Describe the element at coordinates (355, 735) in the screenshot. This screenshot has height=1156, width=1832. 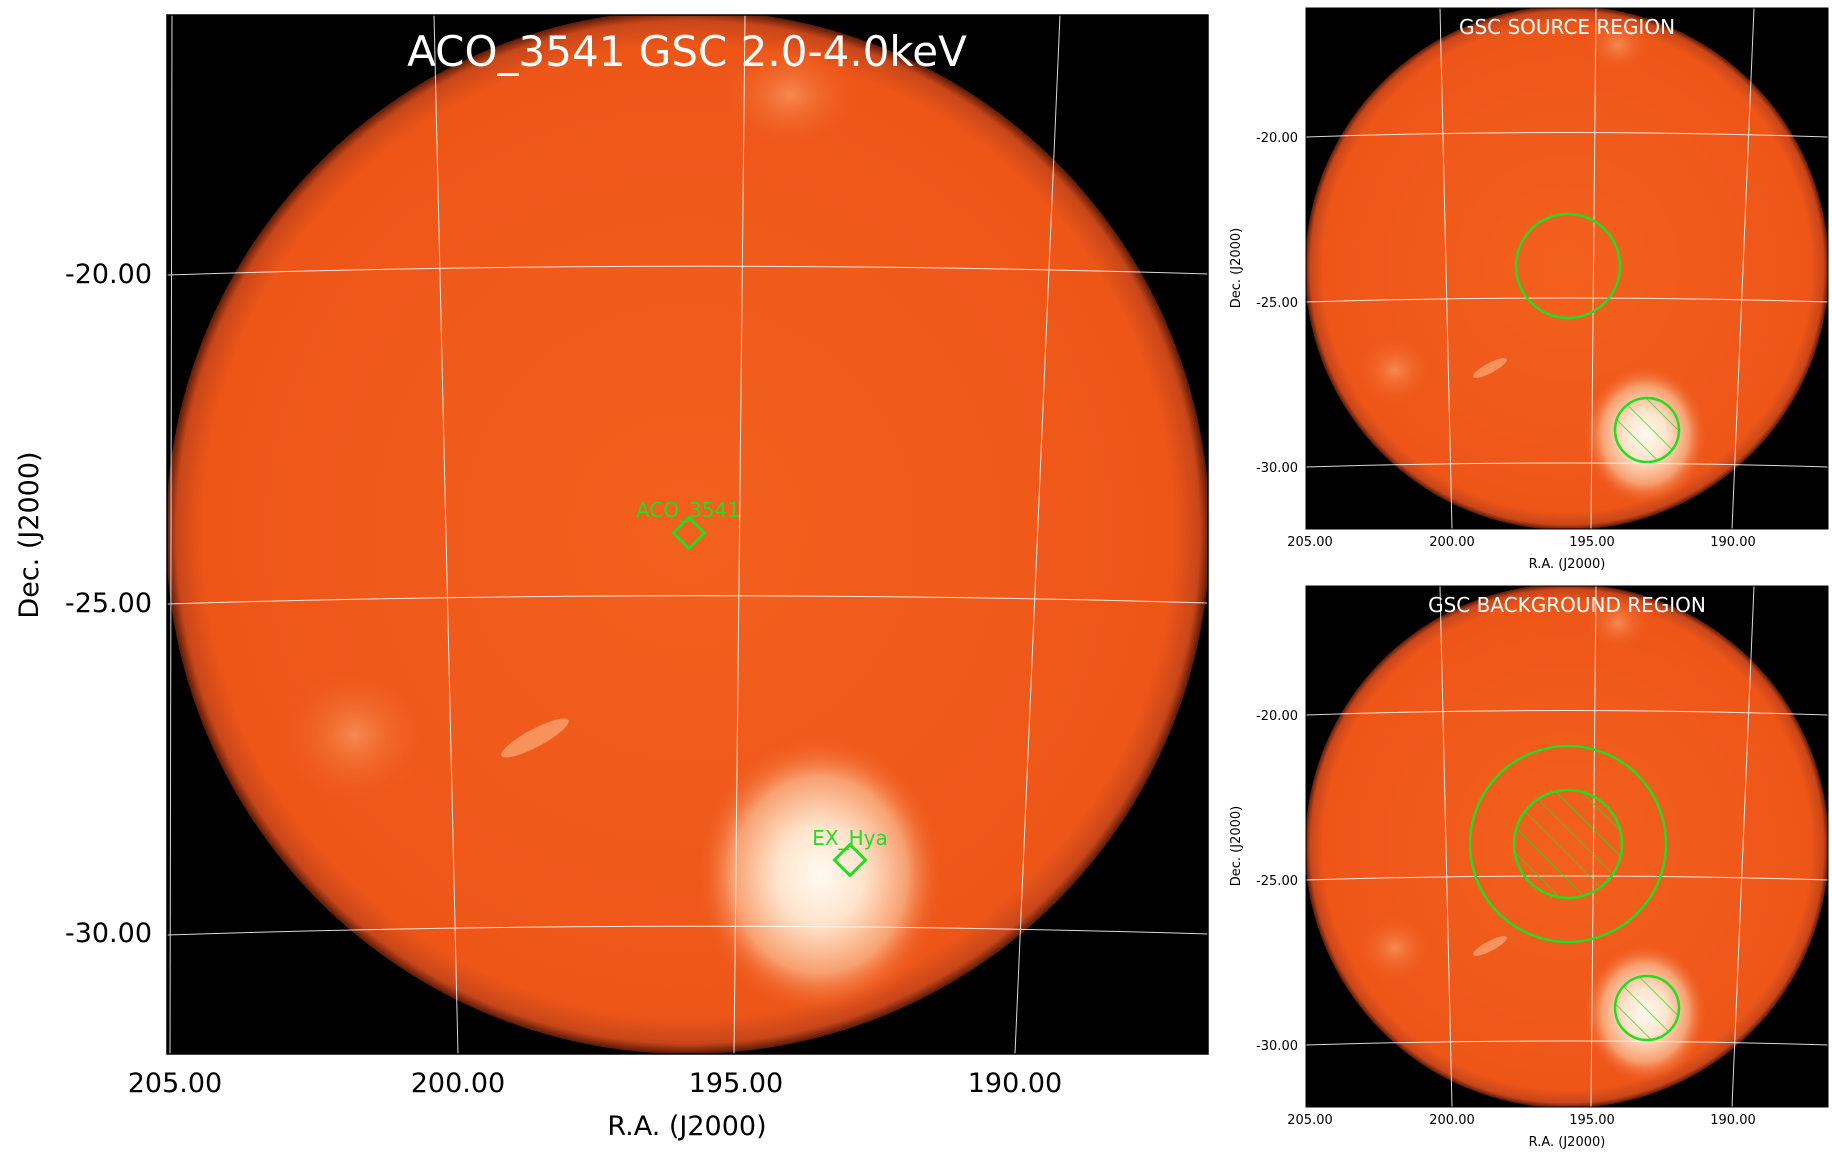
I see `main-glow-left` at that location.